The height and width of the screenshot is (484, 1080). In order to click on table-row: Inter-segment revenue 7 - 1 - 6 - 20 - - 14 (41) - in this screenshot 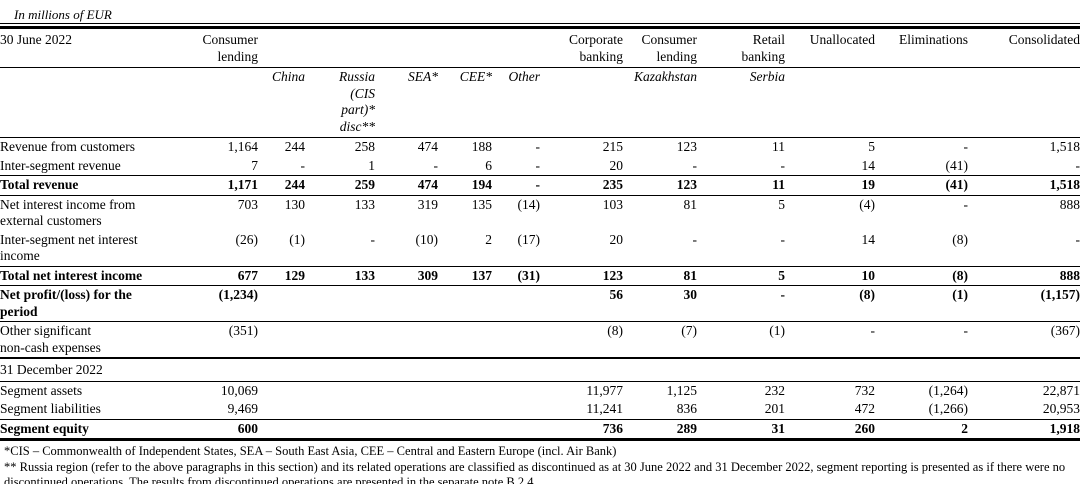, I will do `click(540, 166)`.